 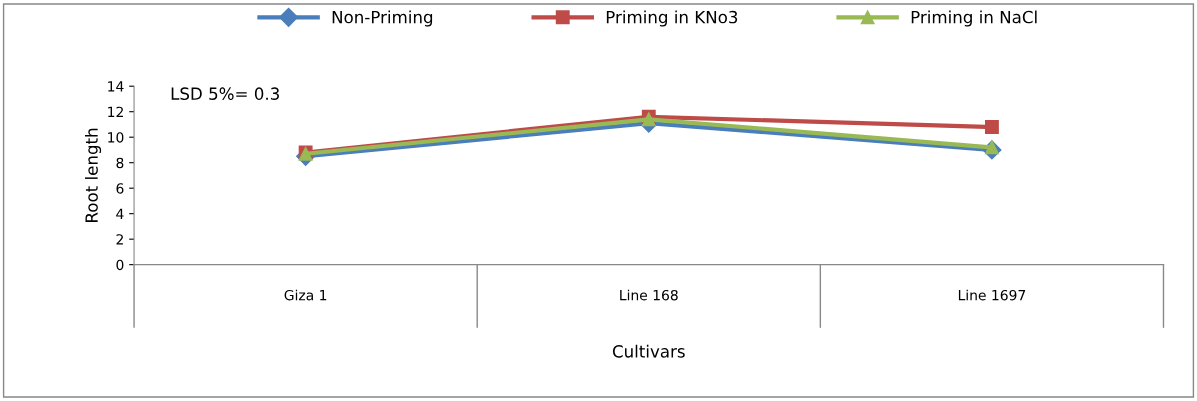 I want to click on y-axis-title: Root length, so click(x=93, y=175).